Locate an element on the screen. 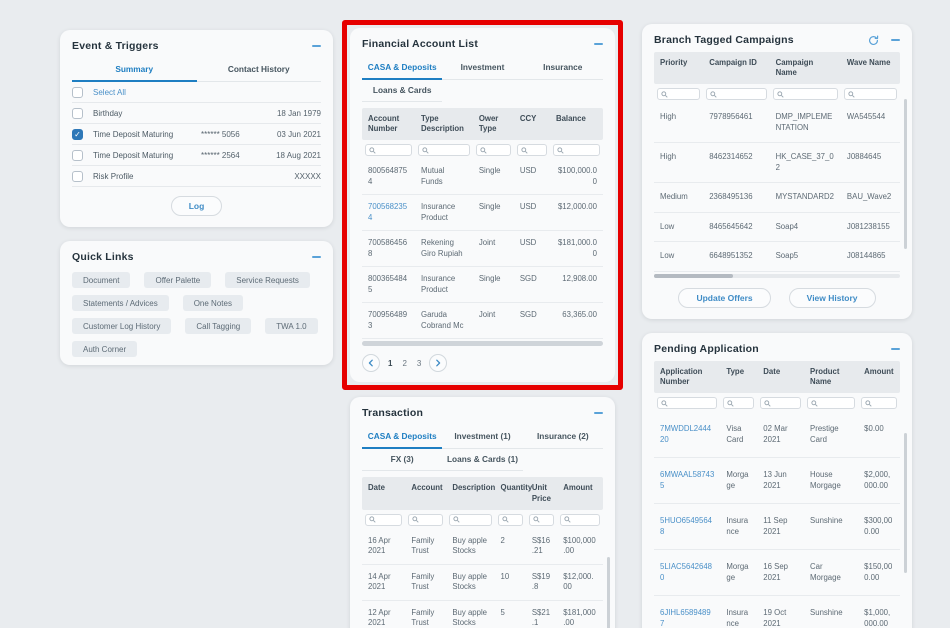 This screenshot has height=628, width=950. prev-page-button is located at coordinates (371, 363).